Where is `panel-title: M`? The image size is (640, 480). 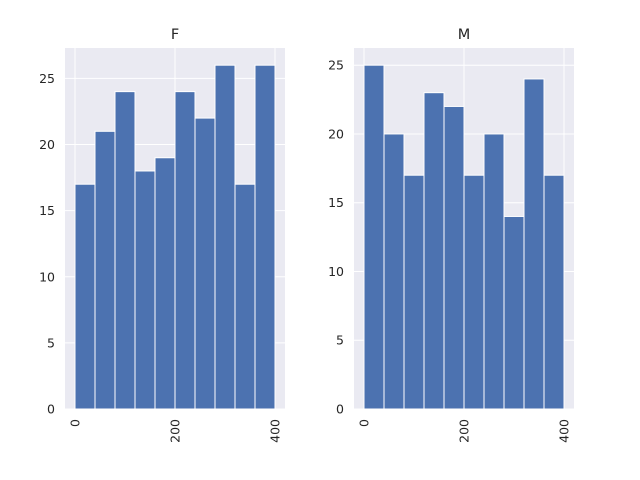 panel-title: M is located at coordinates (464, 35).